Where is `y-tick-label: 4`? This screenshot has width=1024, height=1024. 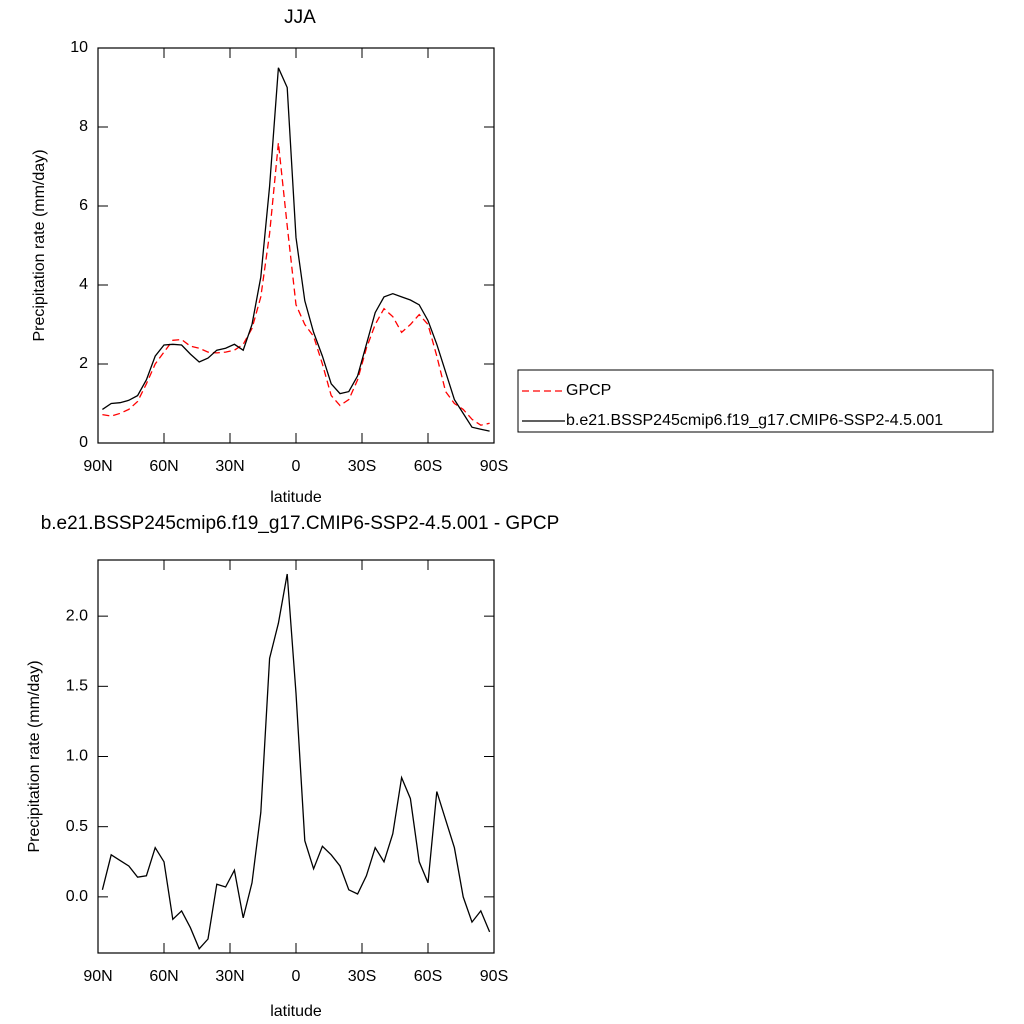 y-tick-label: 4 is located at coordinates (83, 284).